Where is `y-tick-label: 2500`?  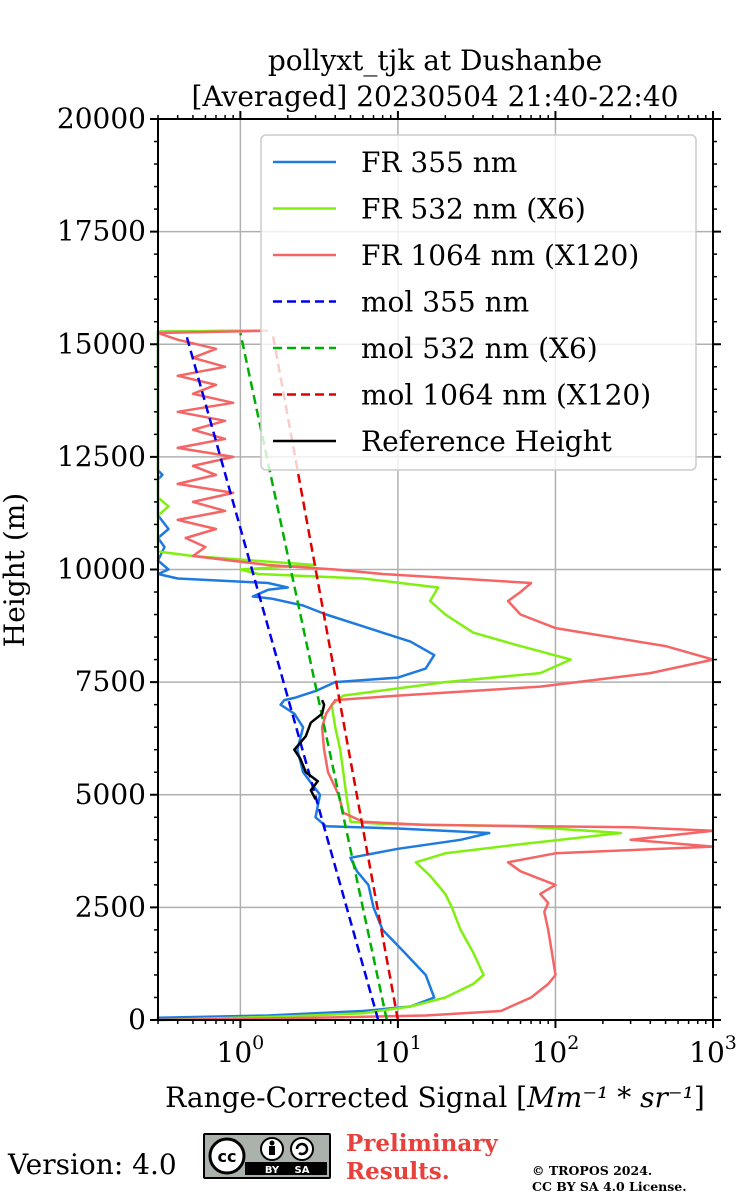
y-tick-label: 2500 is located at coordinates (110, 906).